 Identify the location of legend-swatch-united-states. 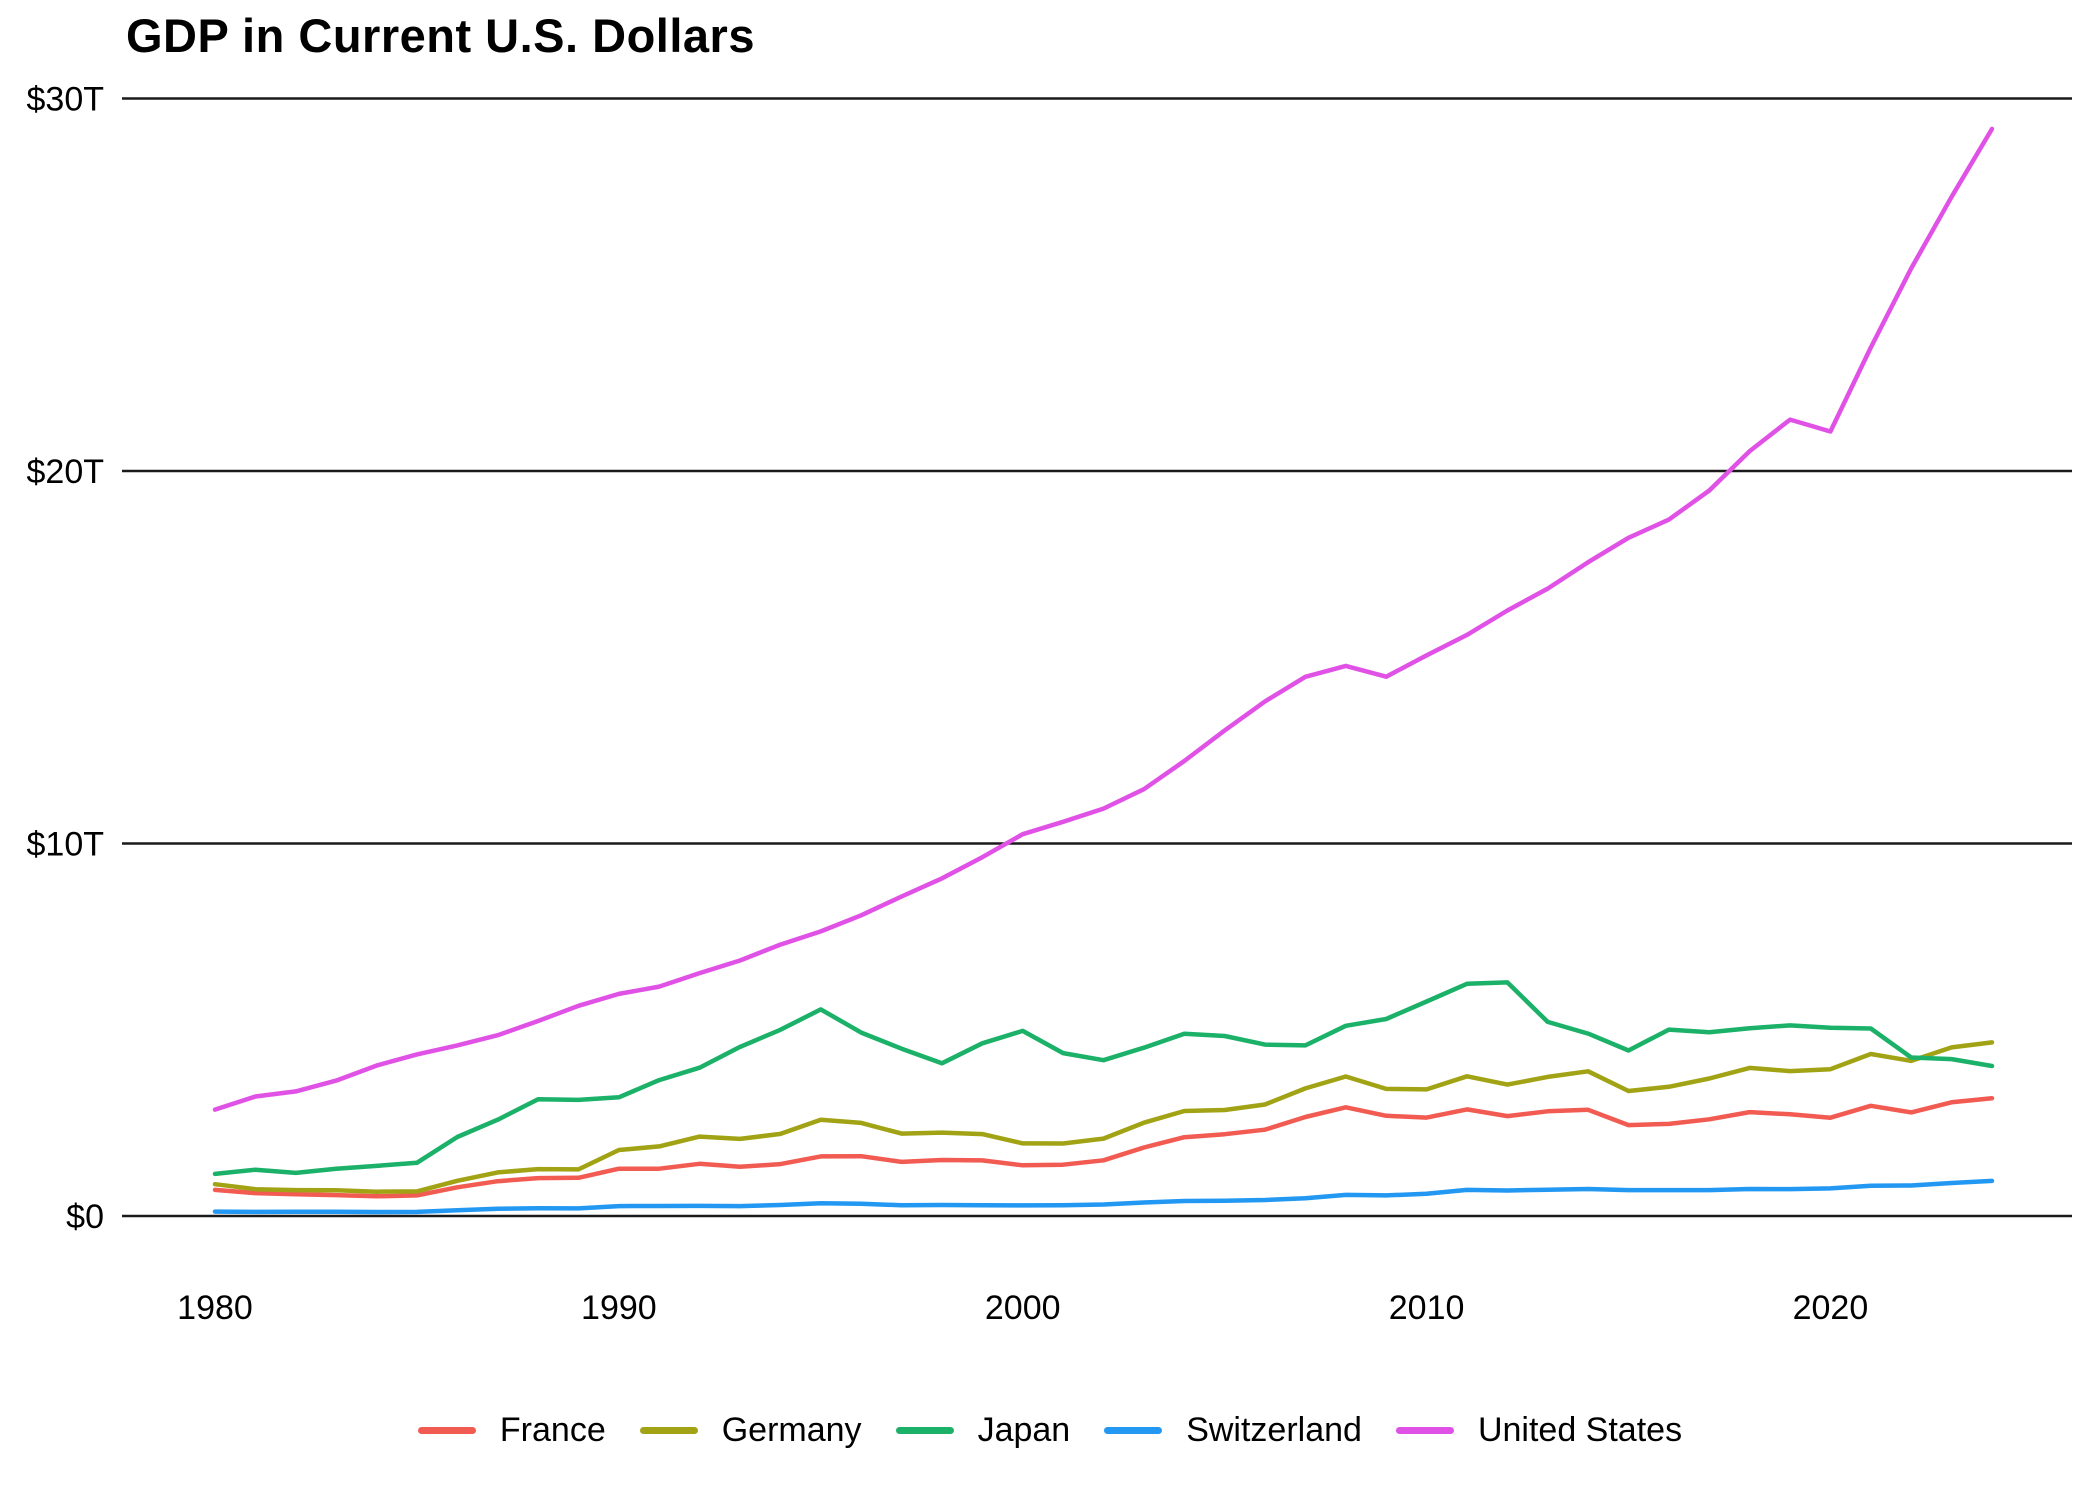
(1424, 1430).